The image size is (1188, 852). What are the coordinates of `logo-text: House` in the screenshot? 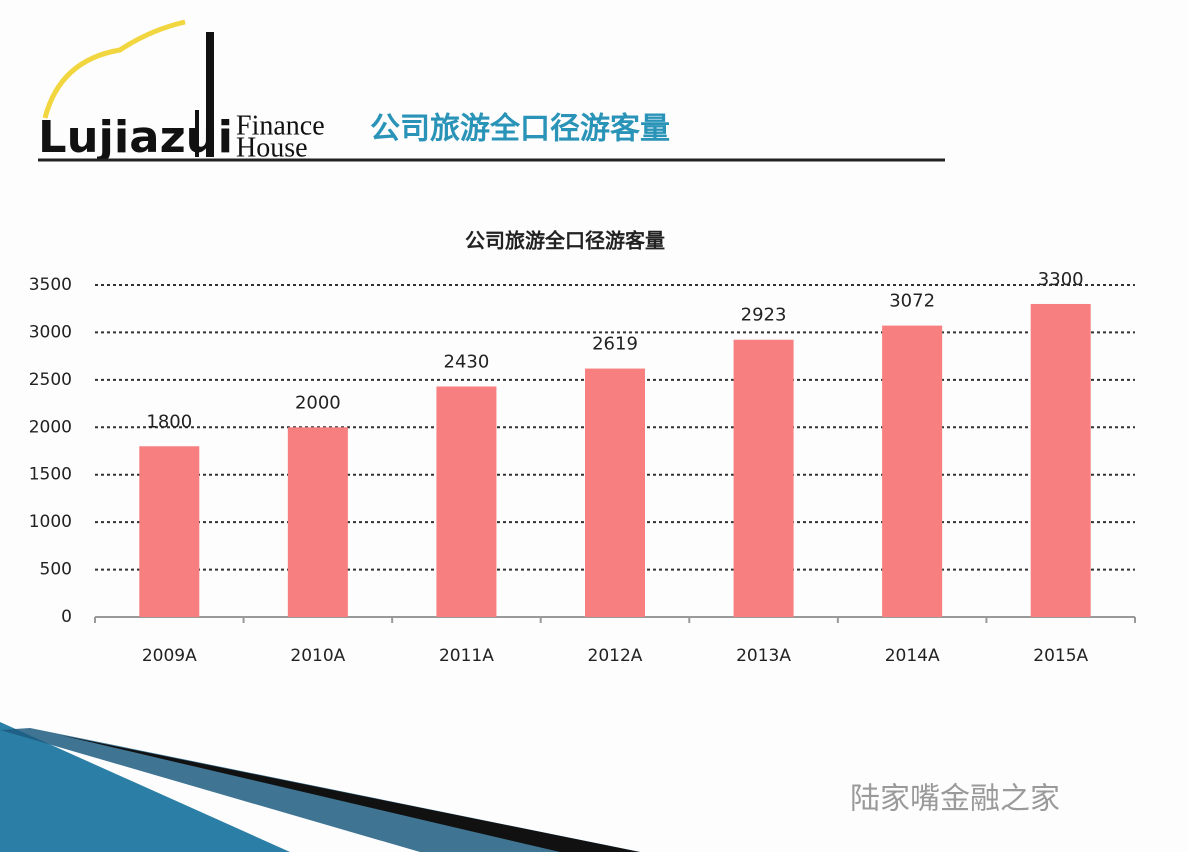 It's located at (272, 147).